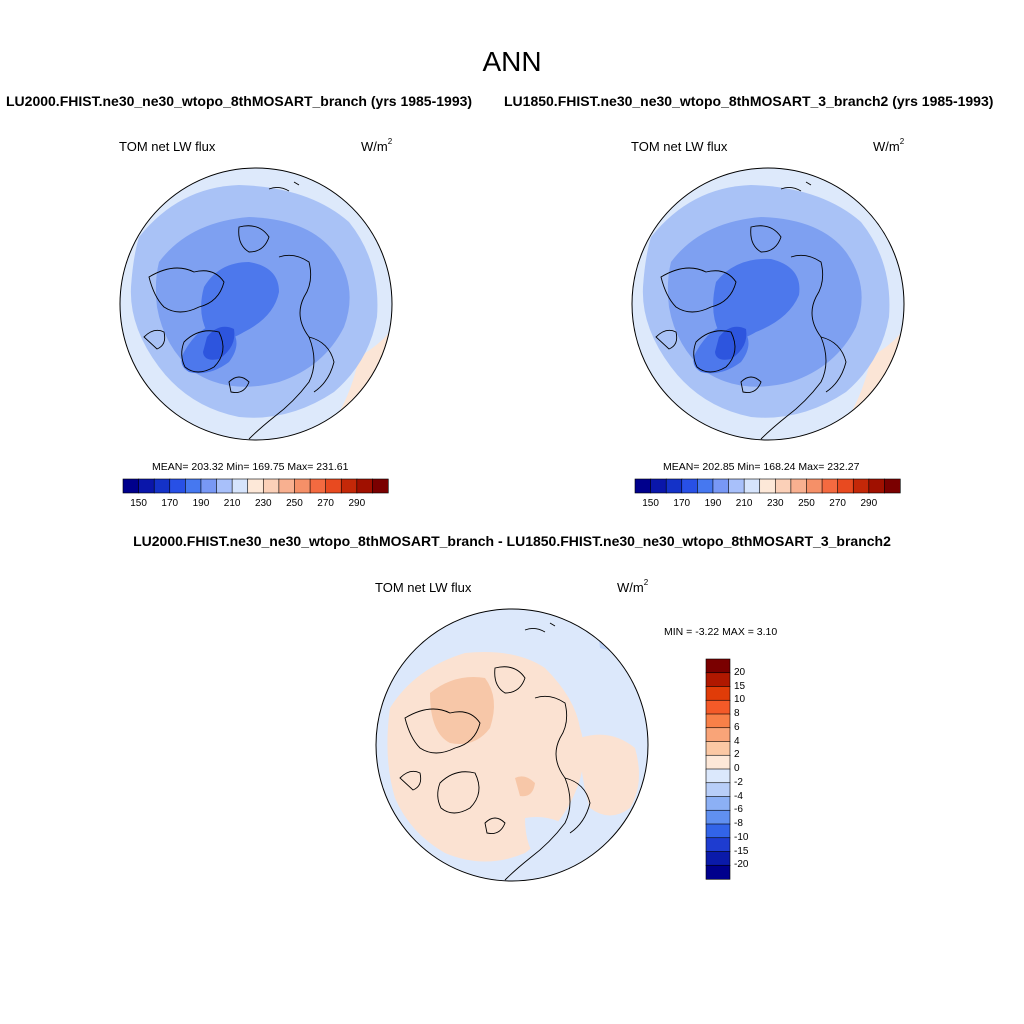 Image resolution: width=1024 pixels, height=1024 pixels. I want to click on diff-colorbar-tick-label: -10, so click(741, 837).